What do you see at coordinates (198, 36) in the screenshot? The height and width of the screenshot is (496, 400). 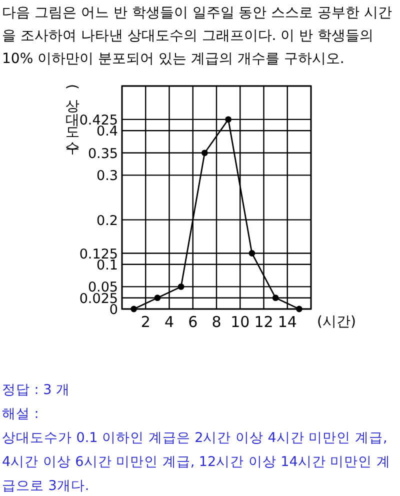 I see `chart-title: 다음 그림은 어느 반 학생들이 일주일 동안 스스로 공부한 시간을 조사하여 나타낸 상대도수의 그래프이다. 이 반 학생들의 10% 이하만이 분포되어 있는 계급의 개수를 구하시오.` at bounding box center [198, 36].